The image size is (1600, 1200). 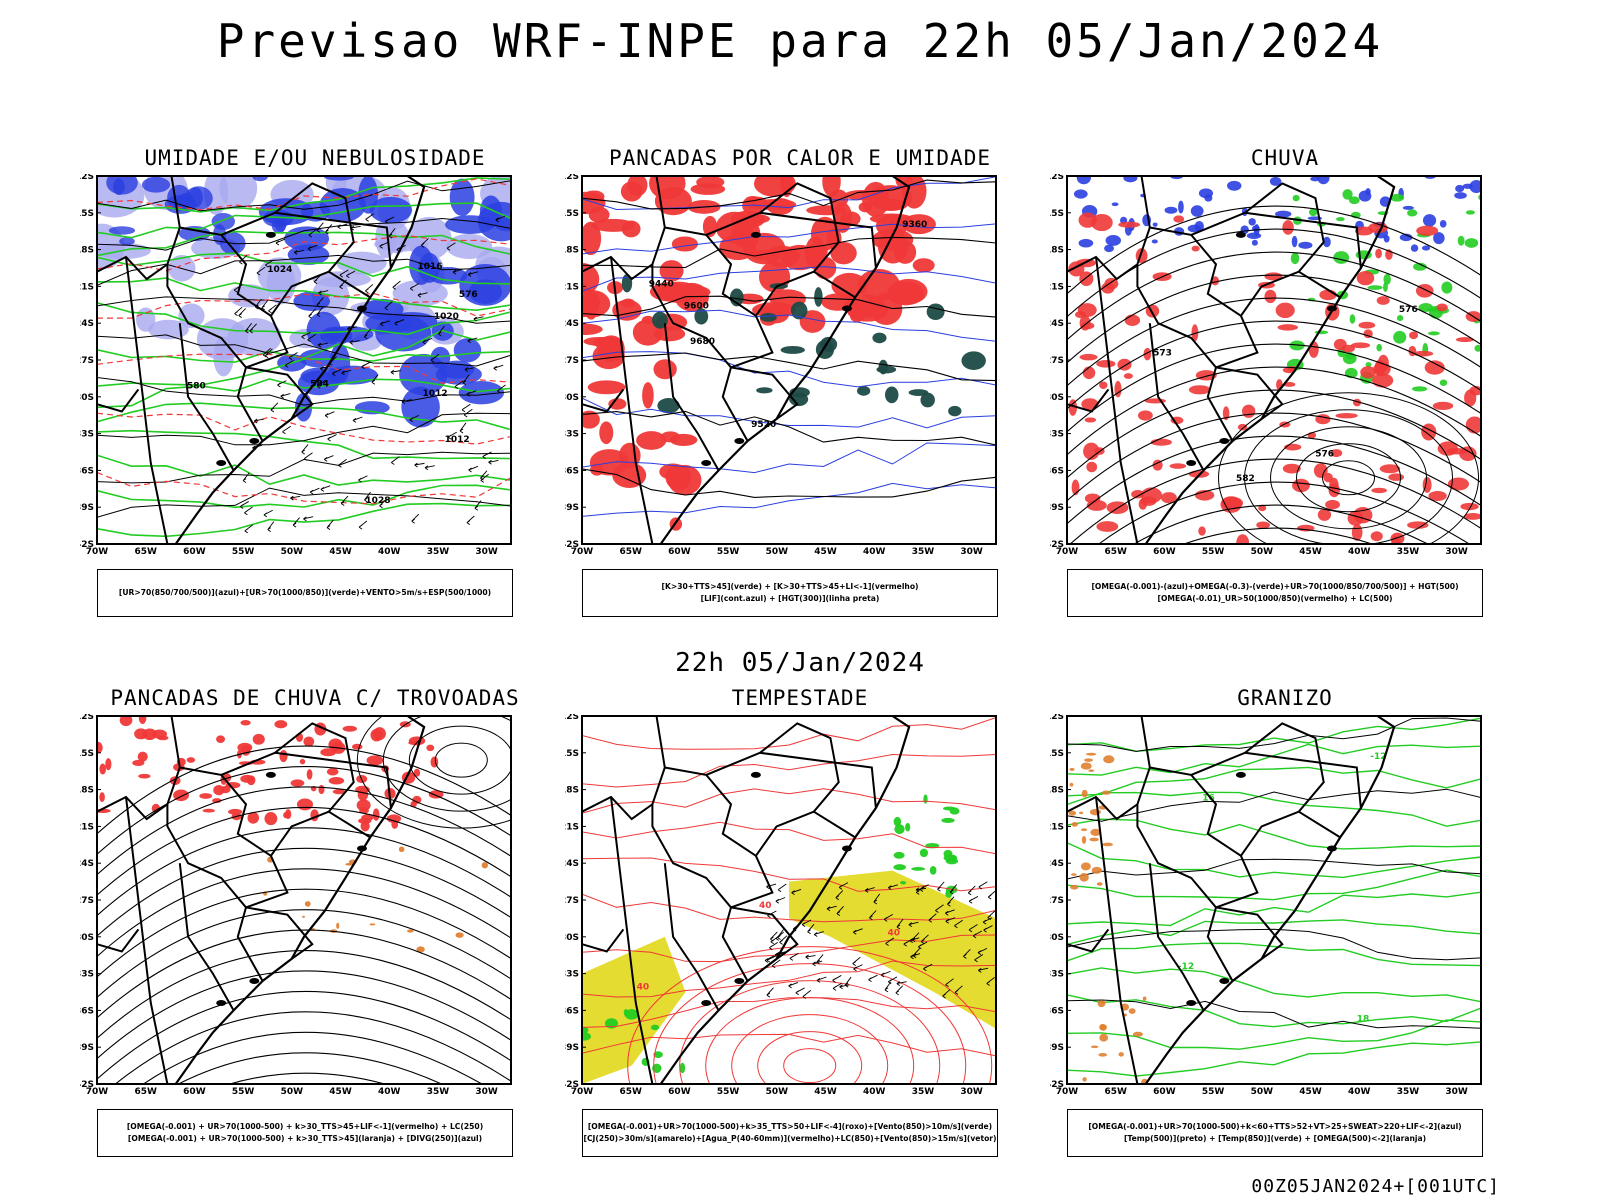 I want to click on thickness-contour, so click(x=304, y=428).